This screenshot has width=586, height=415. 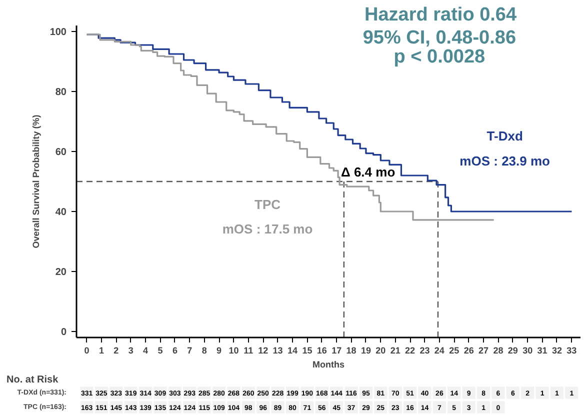 What do you see at coordinates (35, 181) in the screenshot?
I see `y-axis-title: Overall Survival Probability (%)` at bounding box center [35, 181].